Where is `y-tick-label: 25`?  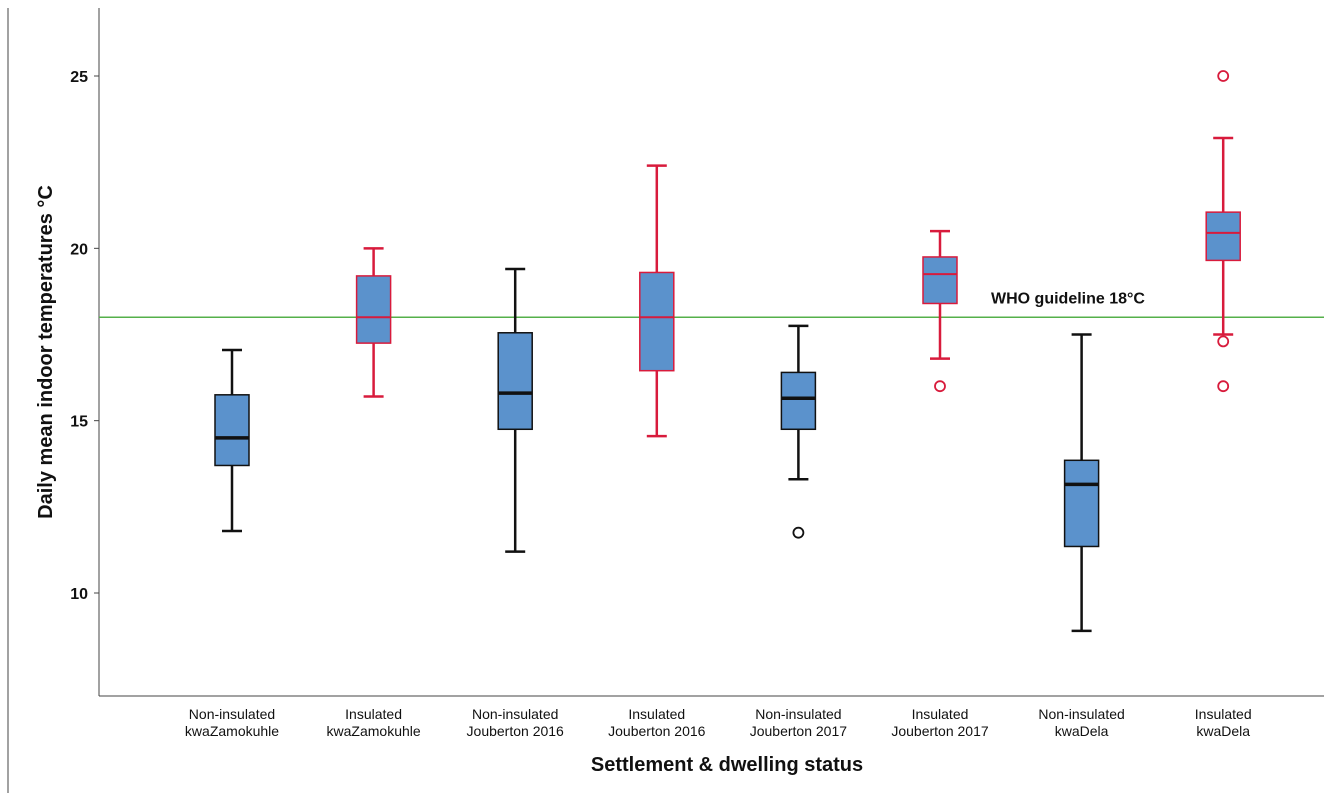
y-tick-label: 25 is located at coordinates (79, 77).